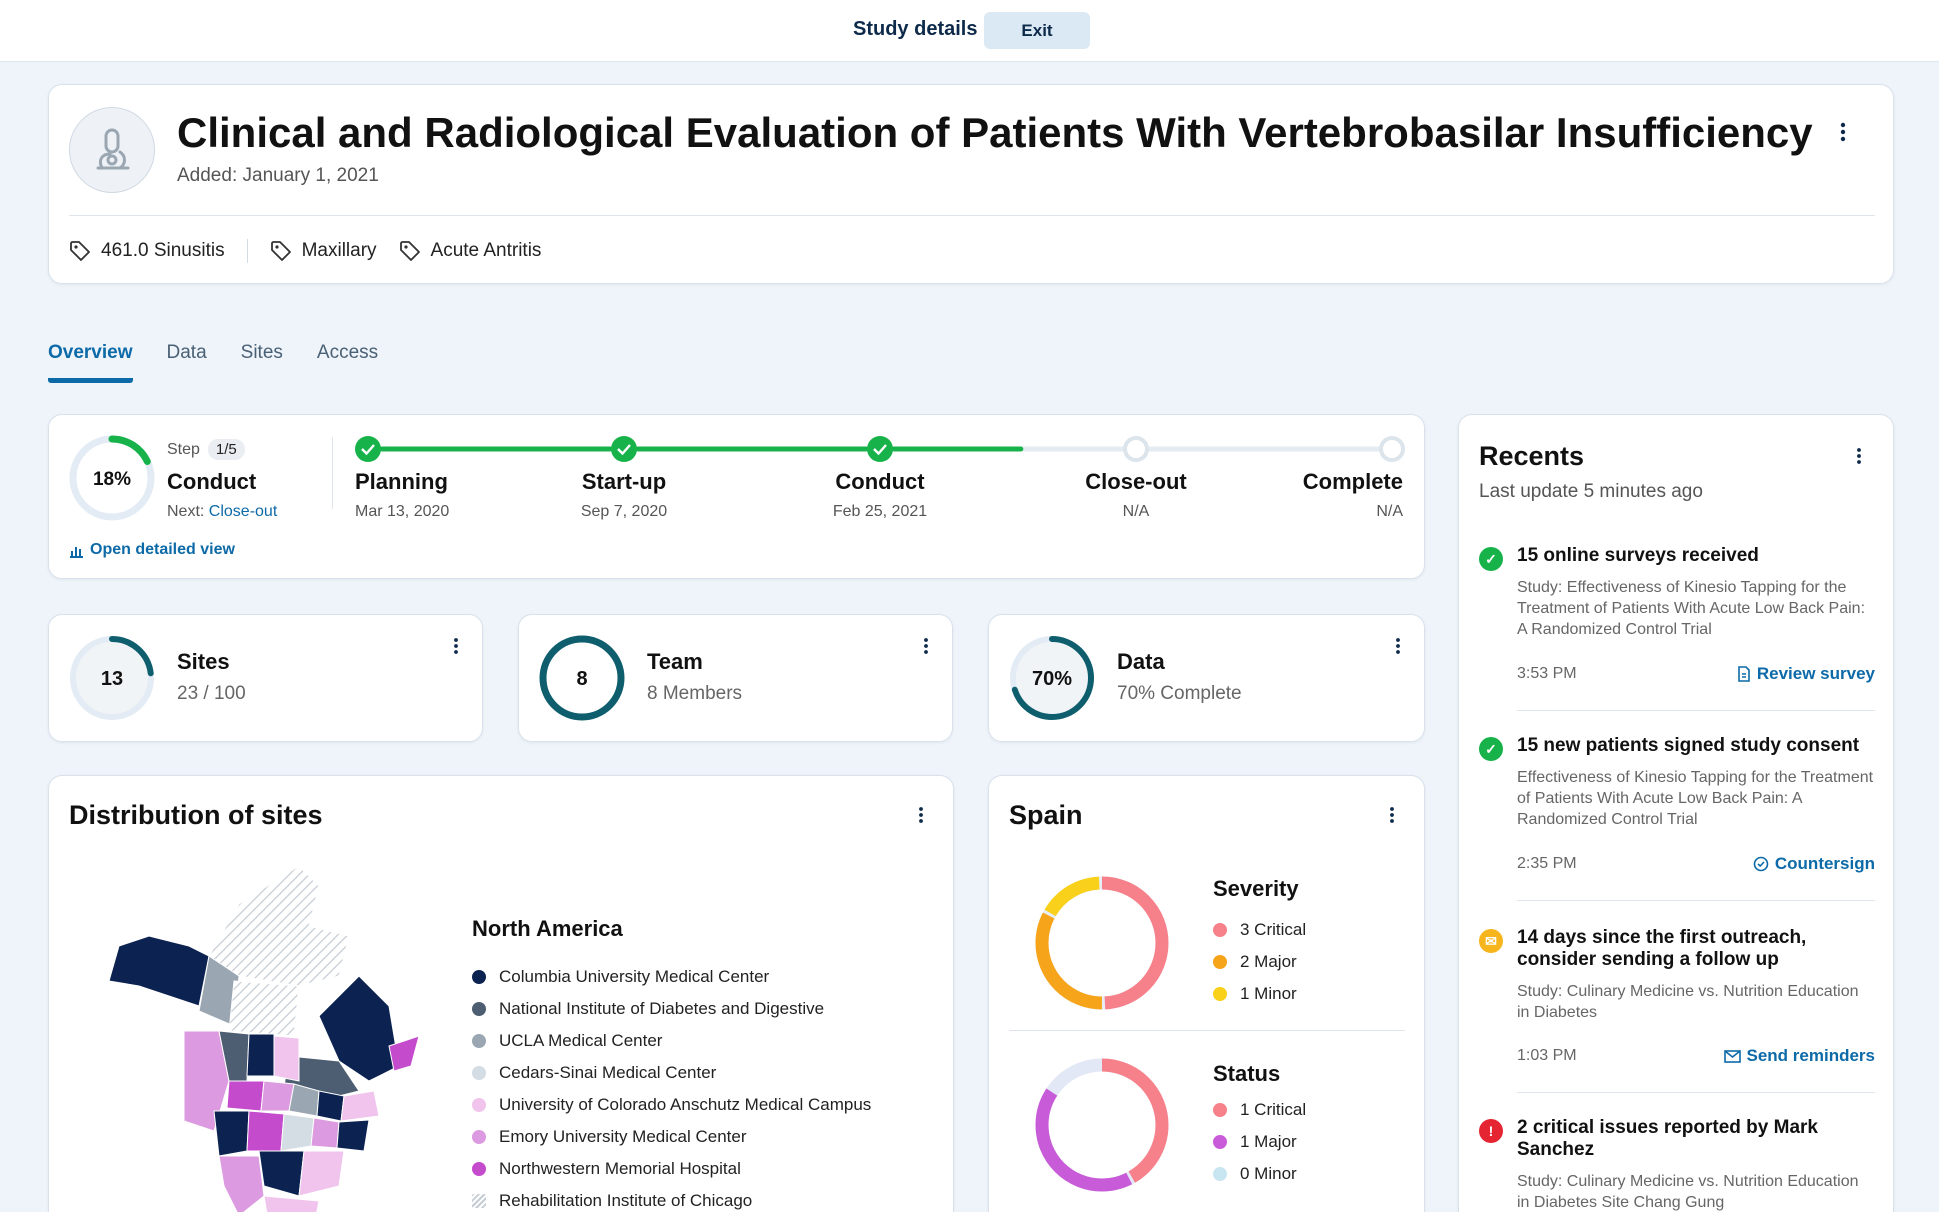 The width and height of the screenshot is (1939, 1212). I want to click on tab-access: Access, so click(347, 352).